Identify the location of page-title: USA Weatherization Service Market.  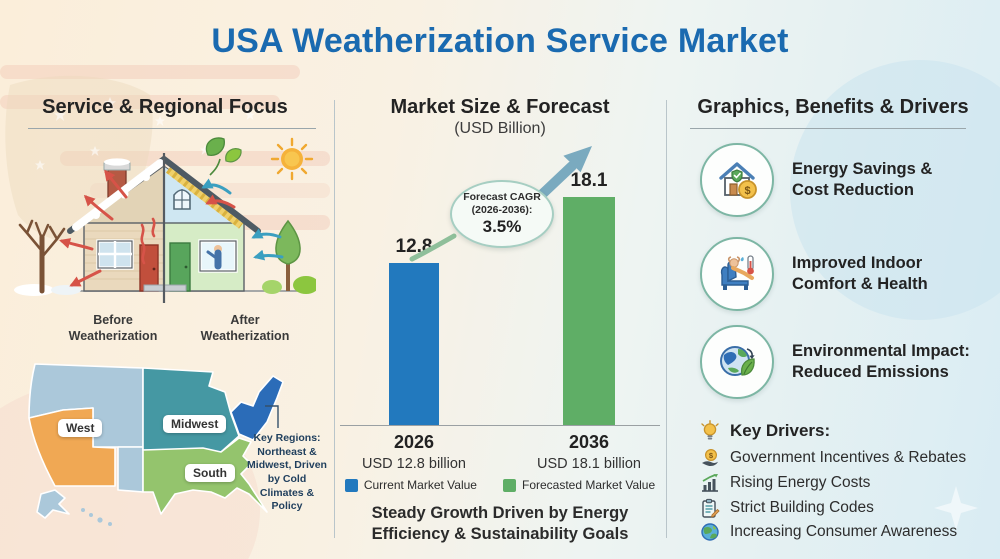
(500, 41).